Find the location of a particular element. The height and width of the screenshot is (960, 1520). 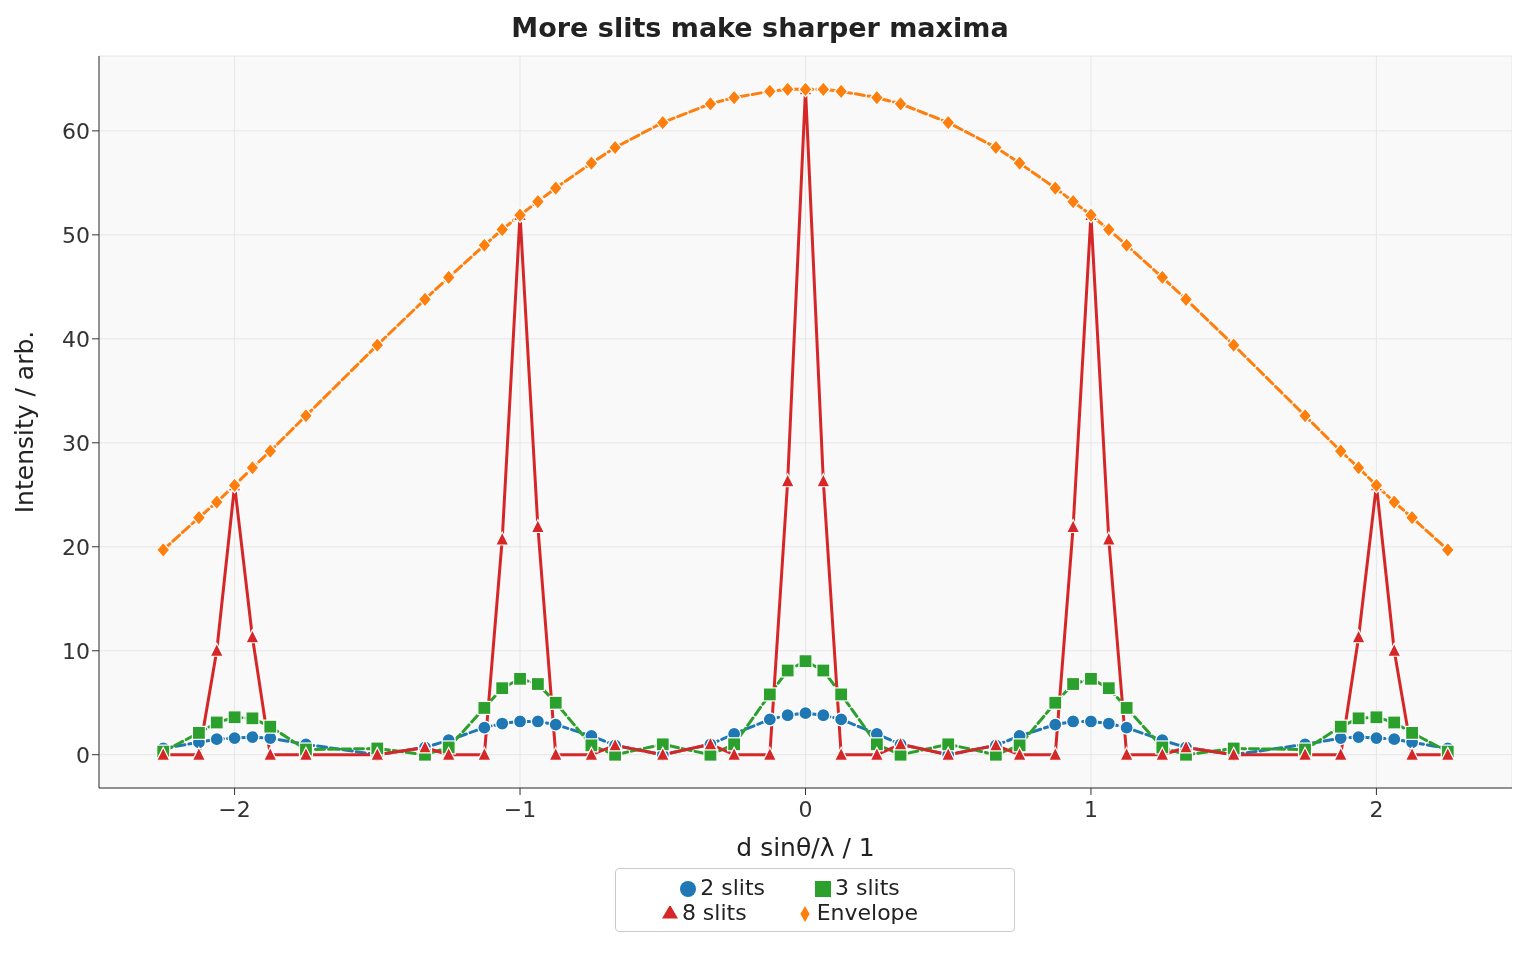

x-tick-label: 0 is located at coordinates (805, 809).